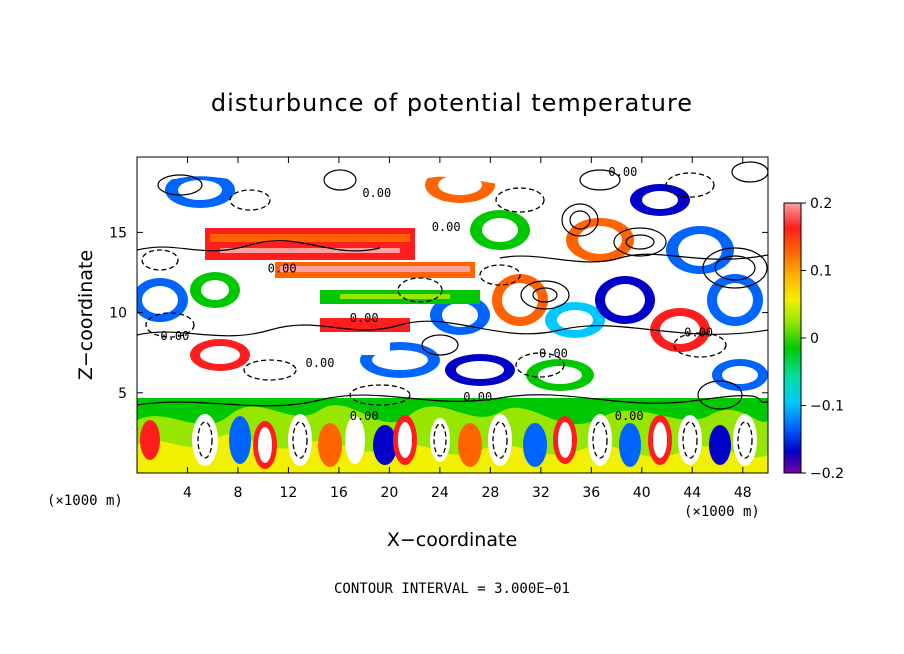  I want to click on x-tick-label: 48, so click(743, 493).